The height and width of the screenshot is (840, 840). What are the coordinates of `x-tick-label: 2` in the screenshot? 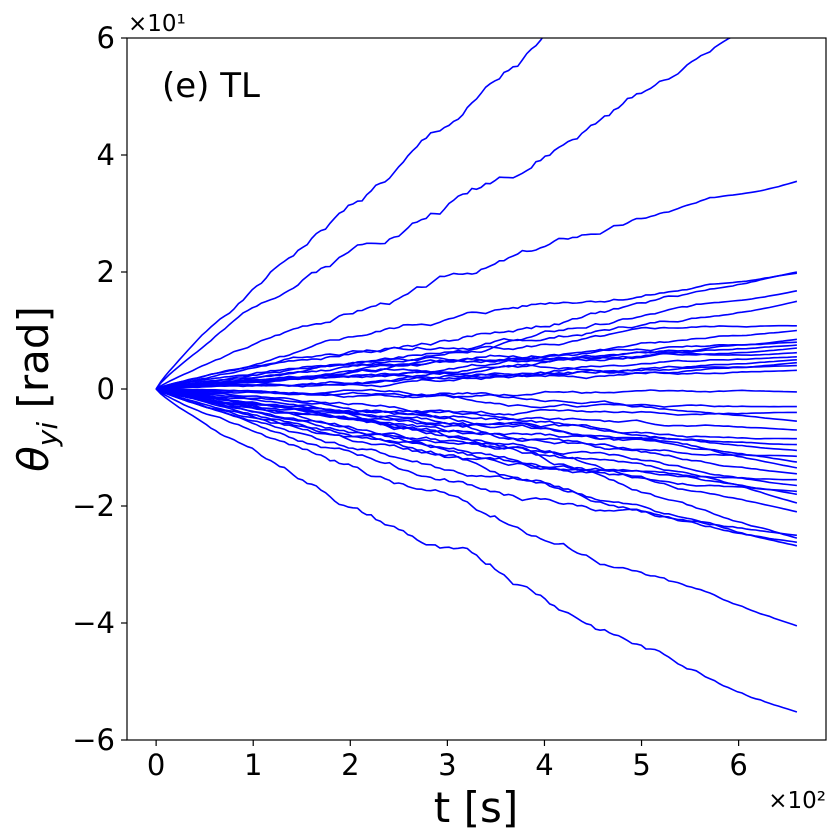 It's located at (350, 765).